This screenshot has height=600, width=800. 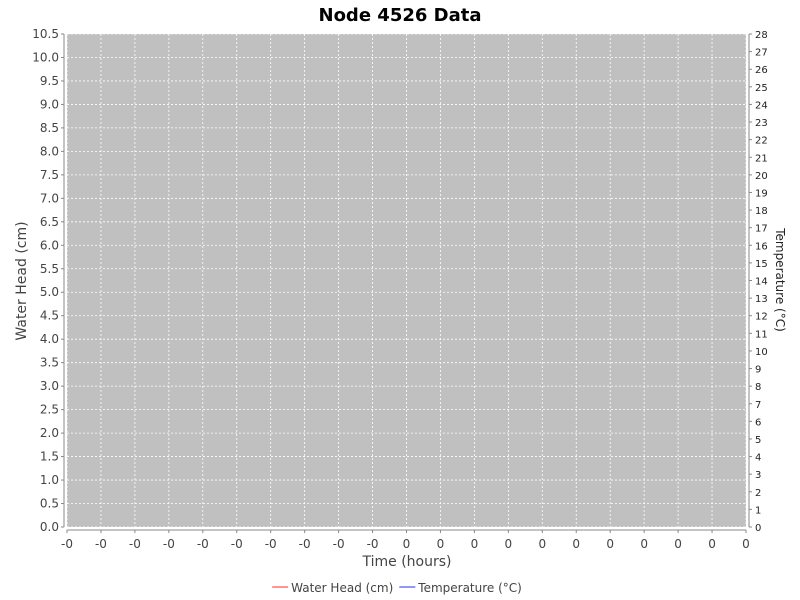 What do you see at coordinates (49, 433) in the screenshot?
I see `y-tick-label: 2.0` at bounding box center [49, 433].